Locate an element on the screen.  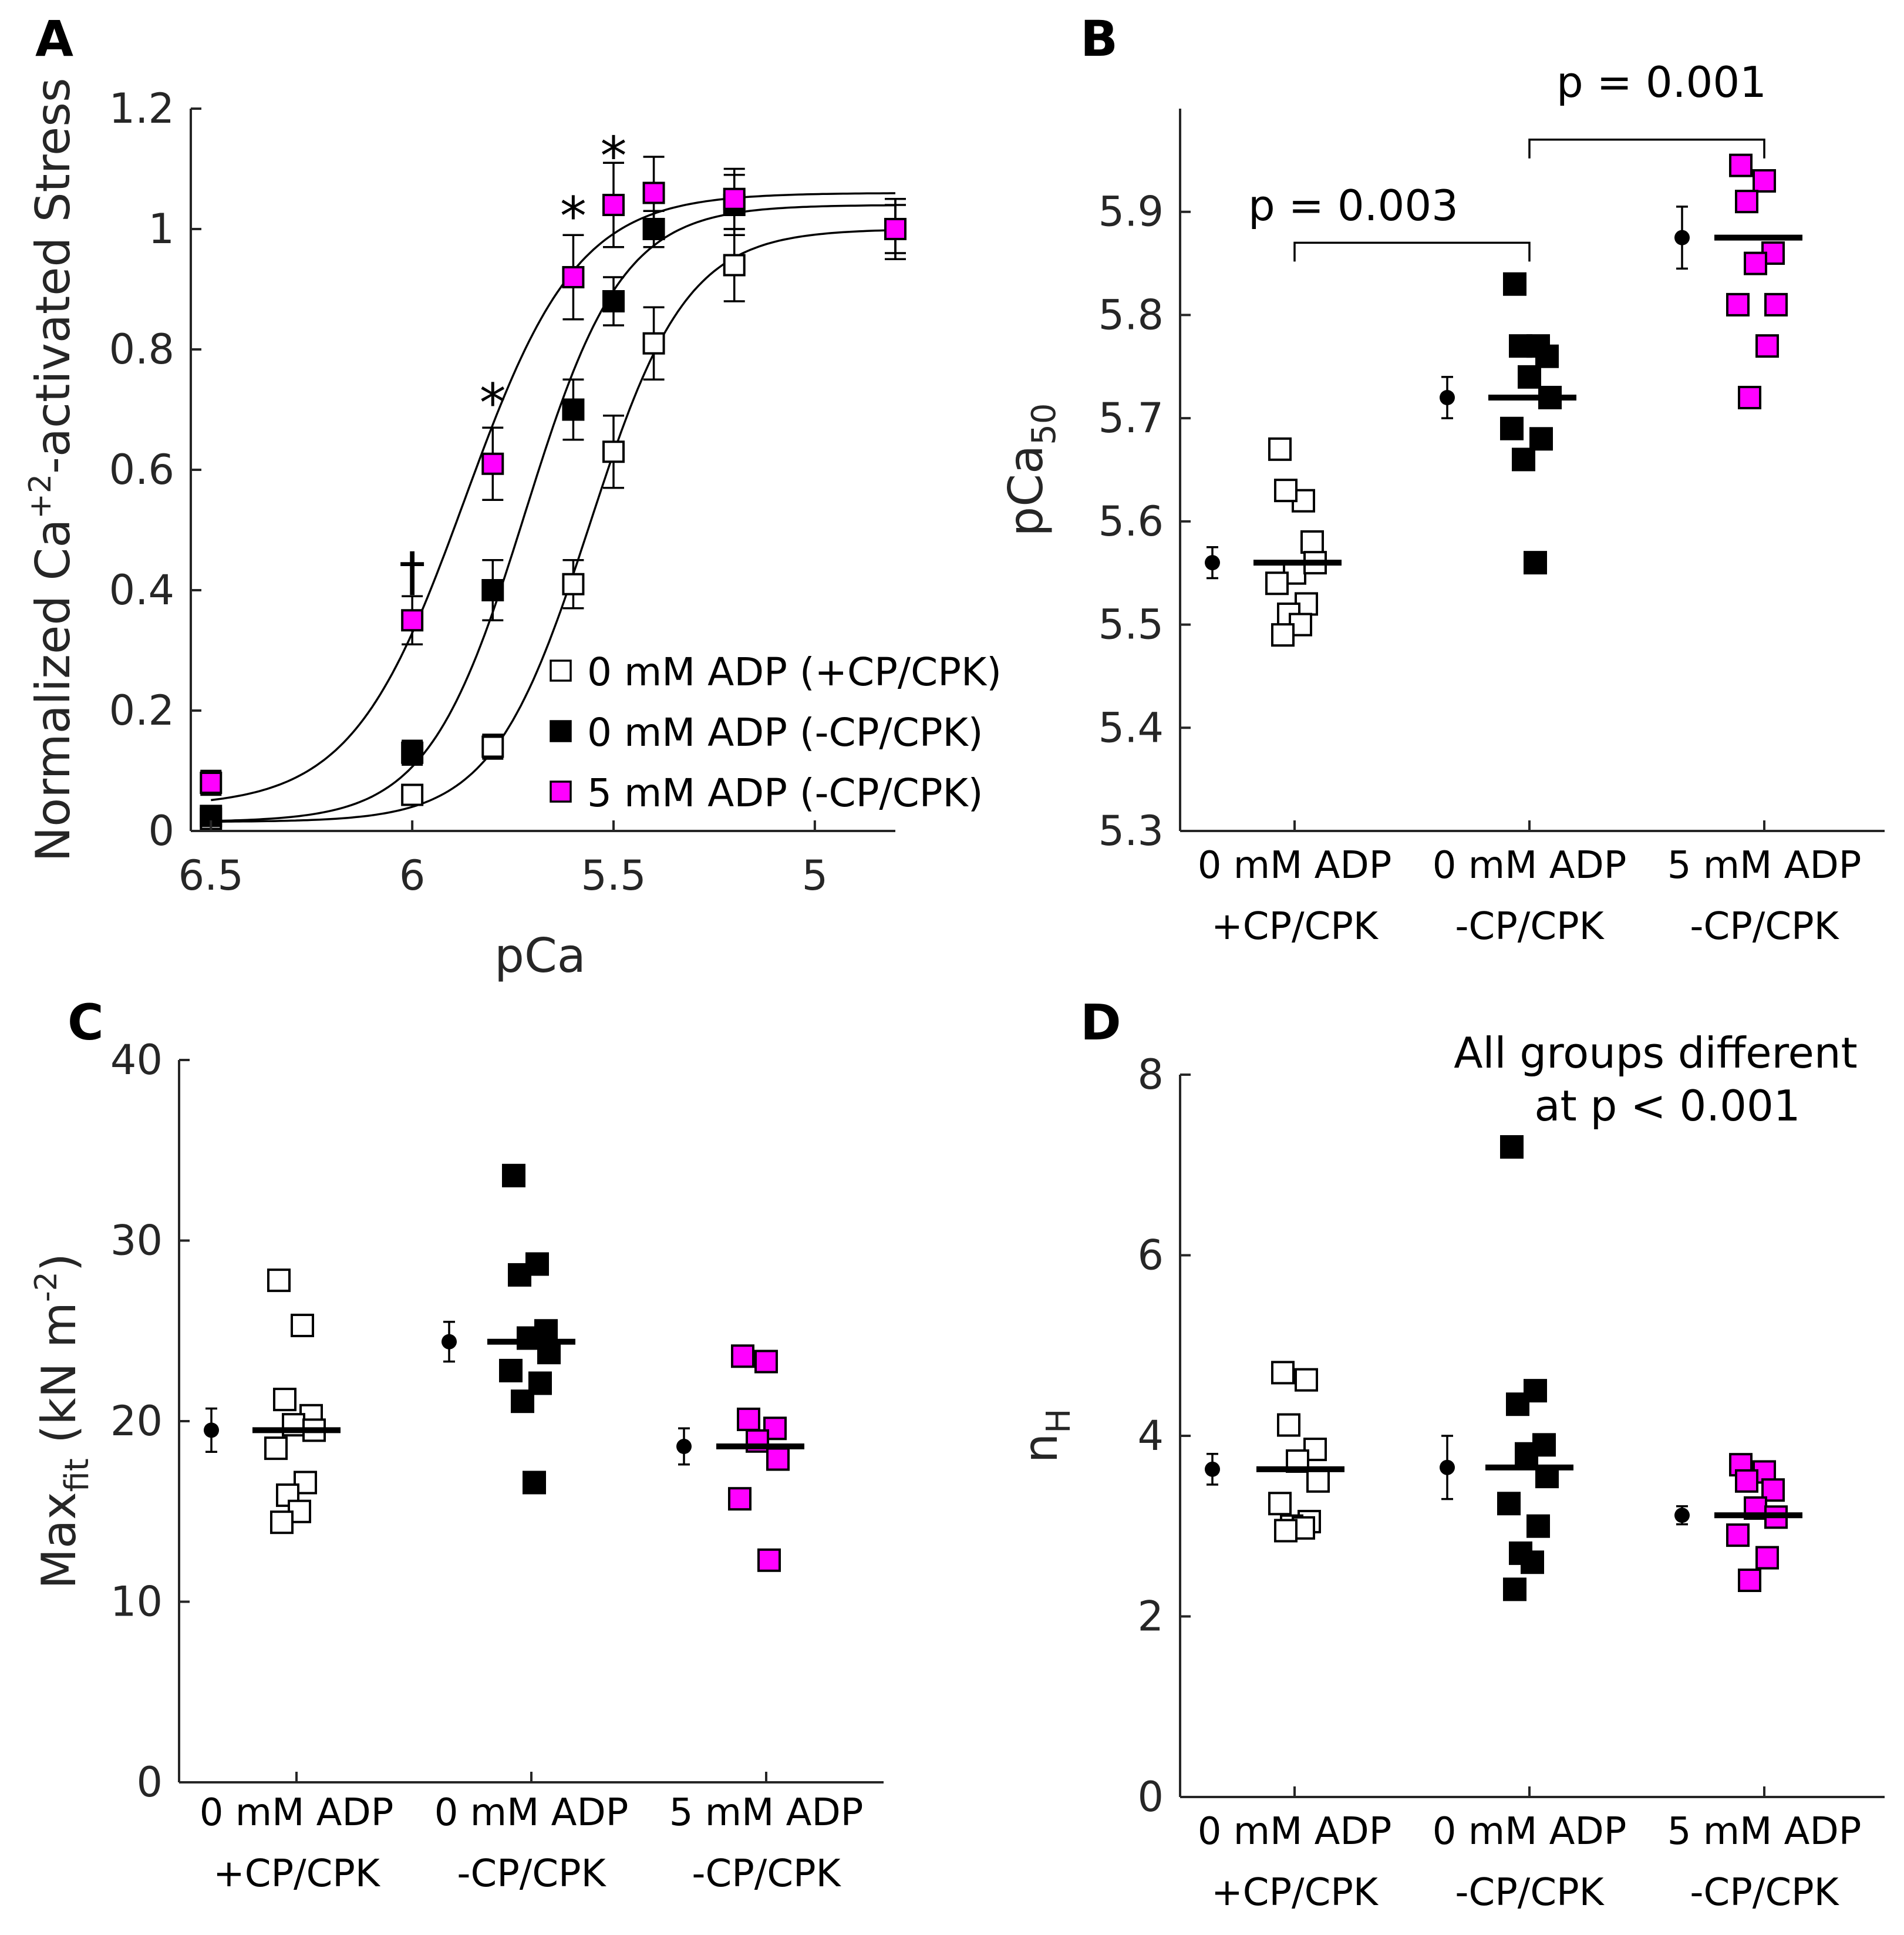
panel-d-letter: D is located at coordinates (1100, 1023).